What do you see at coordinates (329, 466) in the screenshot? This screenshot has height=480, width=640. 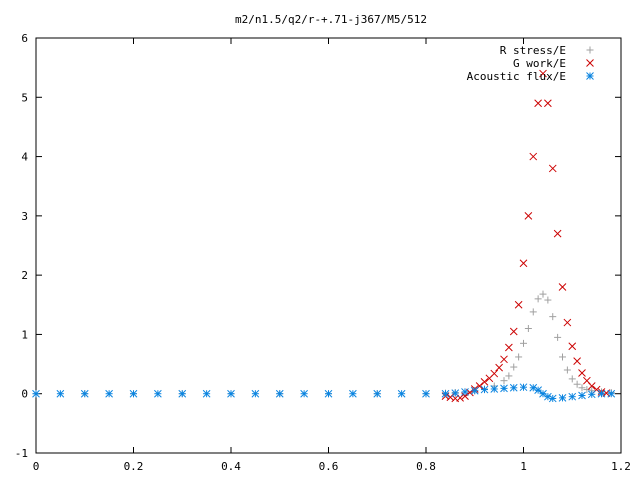 I see `x-tick-label: 0.6` at bounding box center [329, 466].